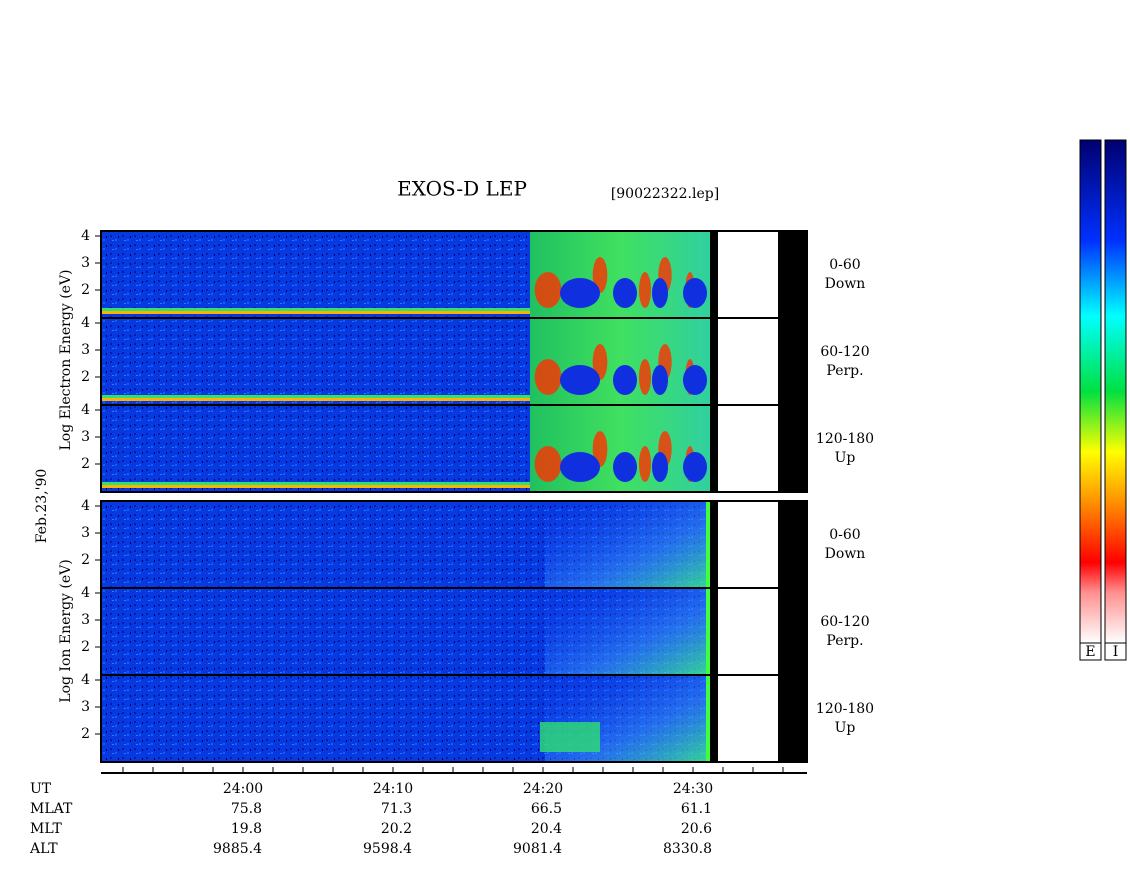 This screenshot has width=1130, height=875. Describe the element at coordinates (1090, 652) in the screenshot. I see `colorbar-label: E` at that location.